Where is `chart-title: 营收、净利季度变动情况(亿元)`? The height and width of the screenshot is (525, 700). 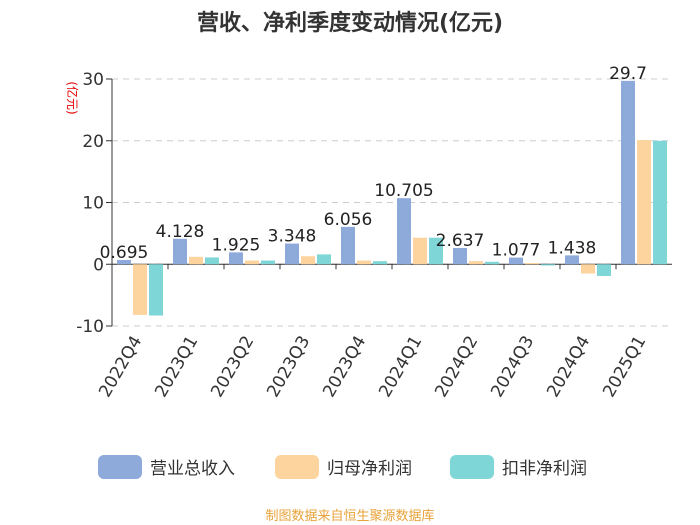 chart-title: 营收、净利季度变动情况(亿元) is located at coordinates (350, 23).